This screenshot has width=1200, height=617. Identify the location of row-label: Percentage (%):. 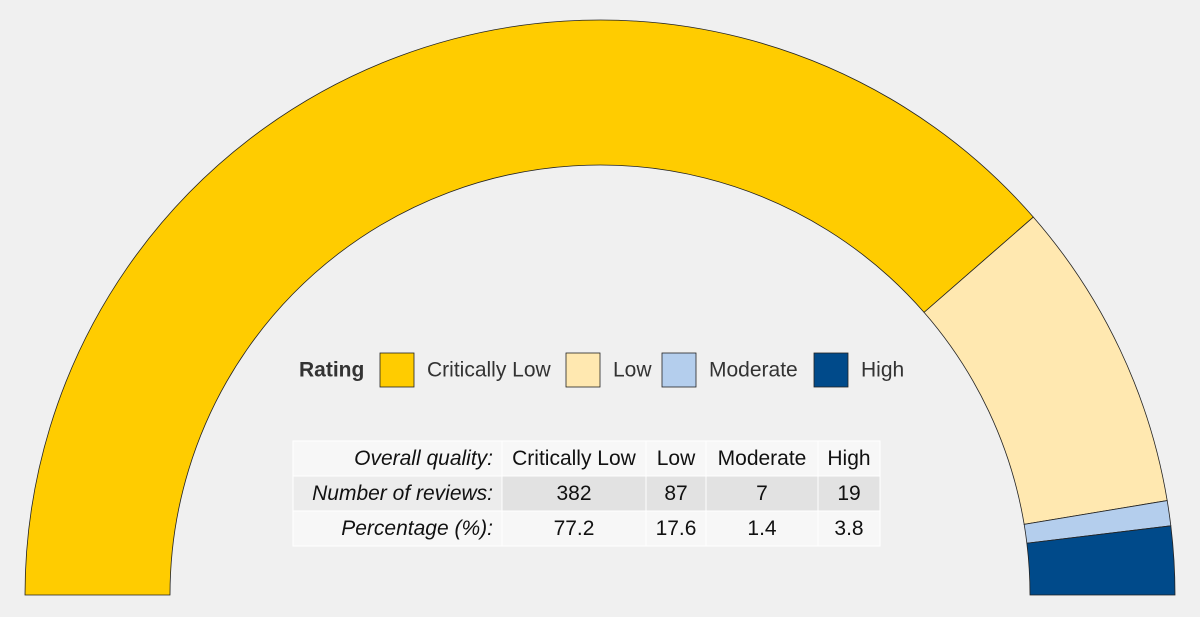
(417, 528).